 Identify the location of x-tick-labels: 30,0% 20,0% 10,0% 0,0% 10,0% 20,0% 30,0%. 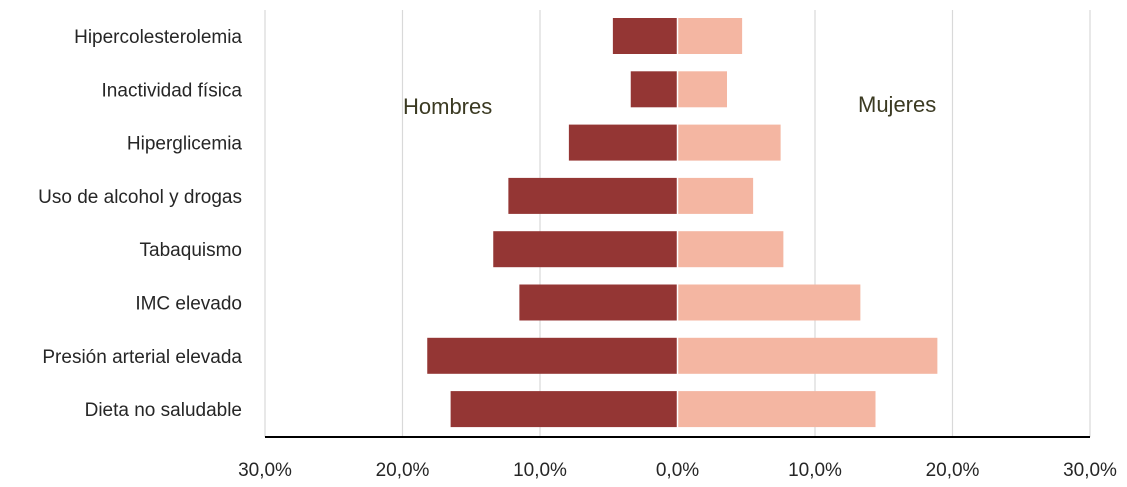
(677, 470).